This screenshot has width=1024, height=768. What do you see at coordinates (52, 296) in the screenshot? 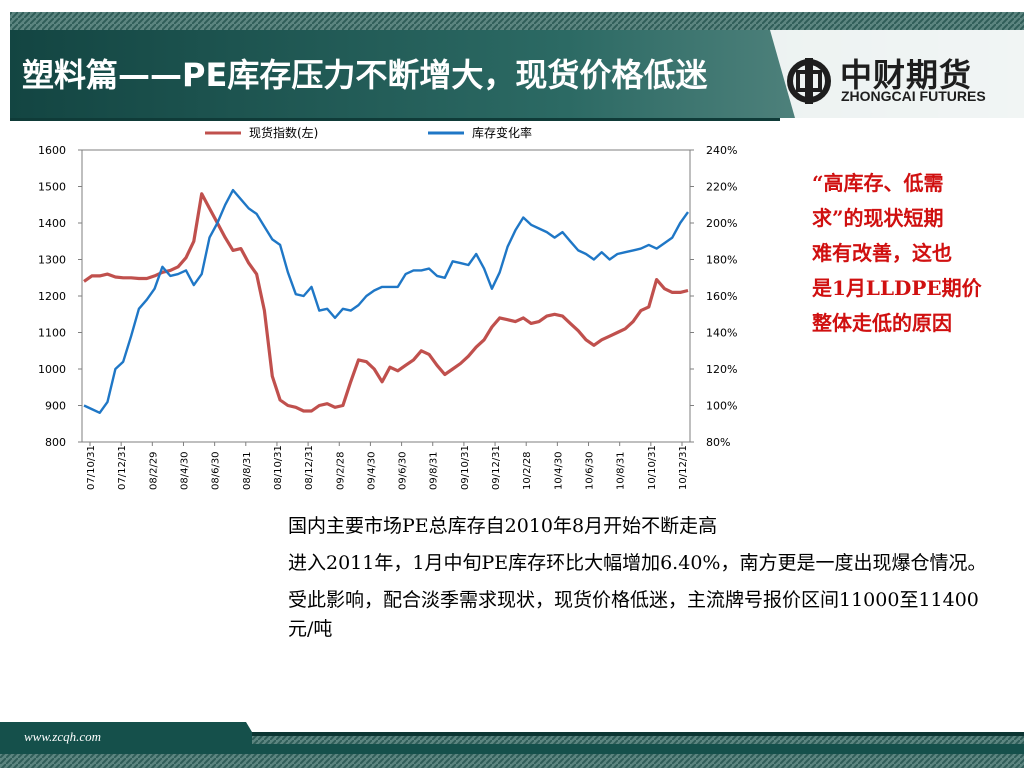
I see `y-left-tick-label: 1200` at bounding box center [52, 296].